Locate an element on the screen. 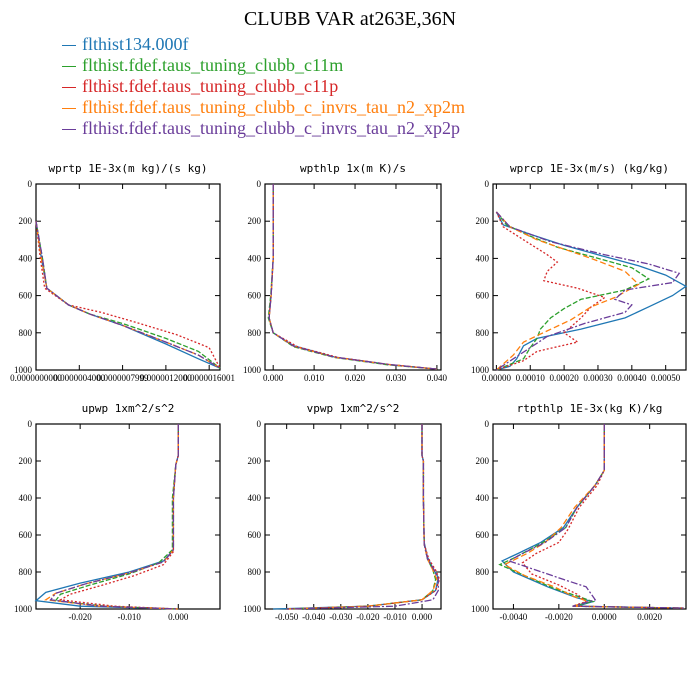 The width and height of the screenshot is (700, 700). legend-item-1: flthist134.000f is located at coordinates (125, 44).